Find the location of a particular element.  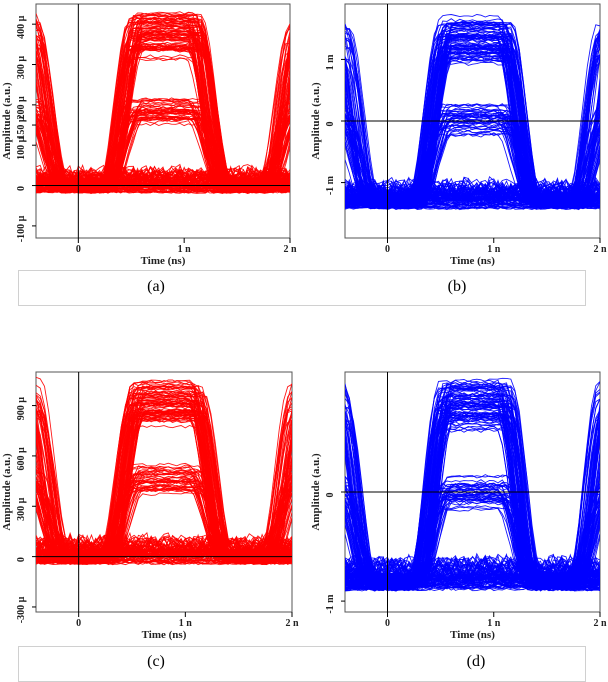

y-tick-label: 900 µ is located at coordinates (21, 409).